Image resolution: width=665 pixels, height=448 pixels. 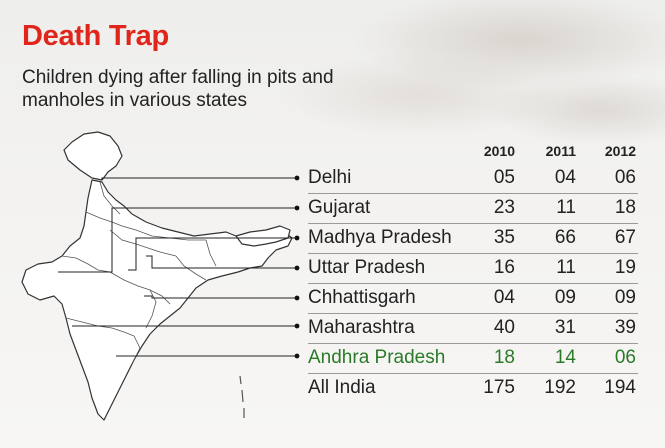 What do you see at coordinates (473, 179) in the screenshot?
I see `table-row: Delhi 05 04 06` at bounding box center [473, 179].